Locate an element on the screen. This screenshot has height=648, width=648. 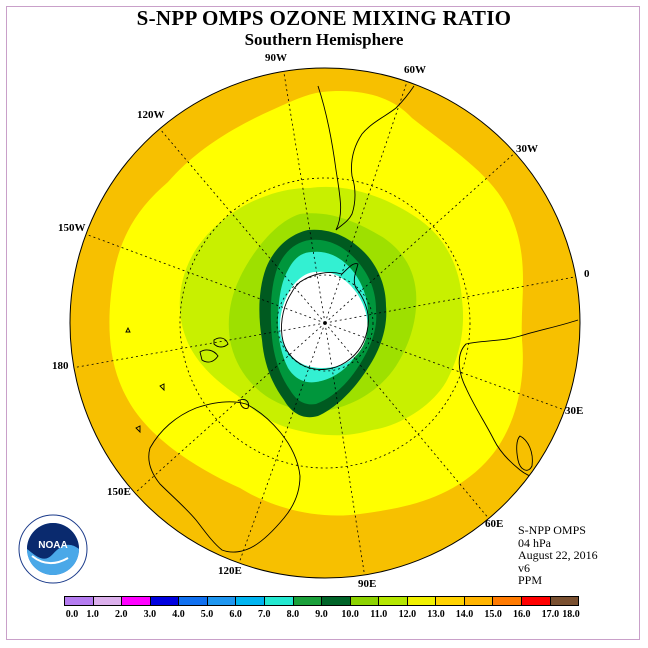
antarctica-coast is located at coordinates (325, 316).